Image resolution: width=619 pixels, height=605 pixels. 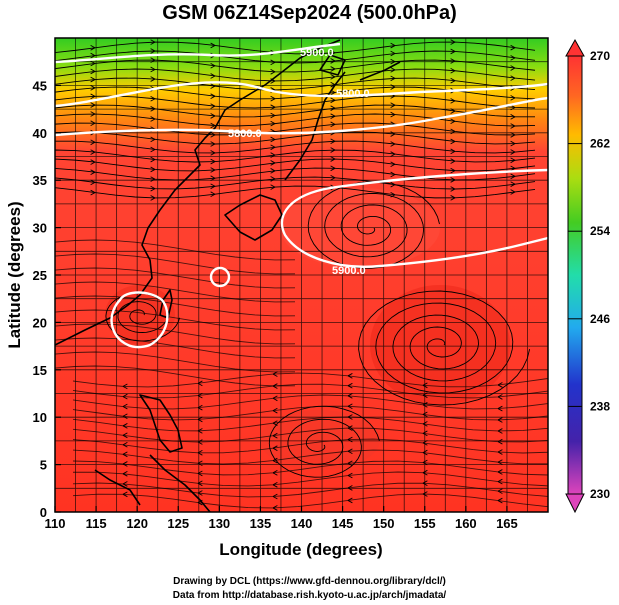 What do you see at coordinates (14, 274) in the screenshot?
I see `y-axis-label: Latitude (degrees)` at bounding box center [14, 274].